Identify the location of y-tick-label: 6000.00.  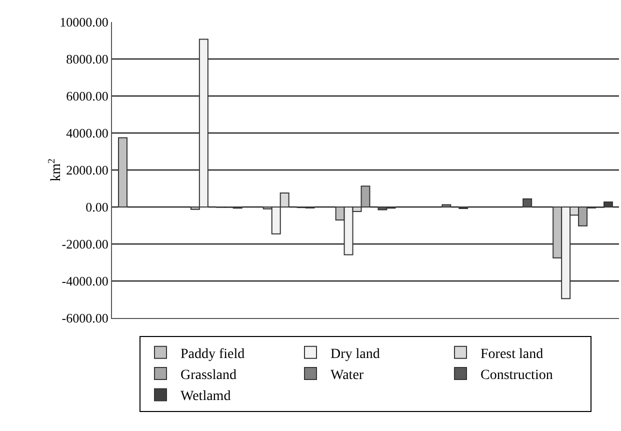
(87, 96).